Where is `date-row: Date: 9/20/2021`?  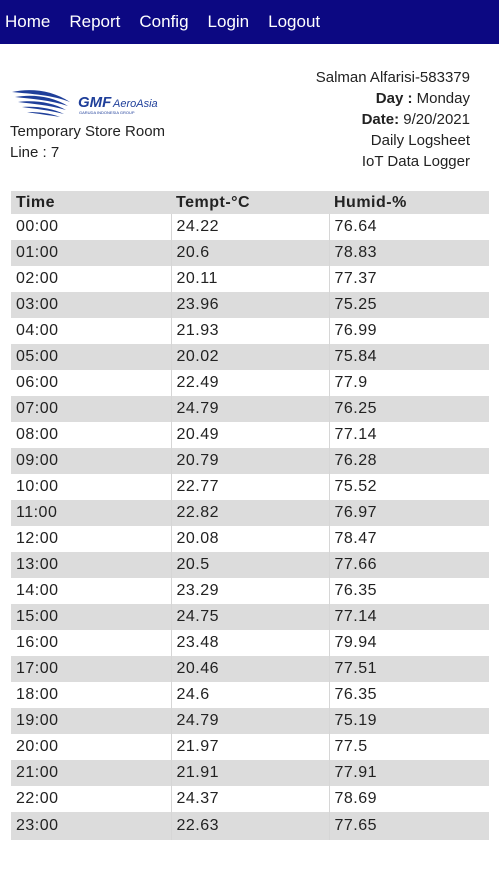
date-row: Date: 9/20/2021 is located at coordinates (393, 119).